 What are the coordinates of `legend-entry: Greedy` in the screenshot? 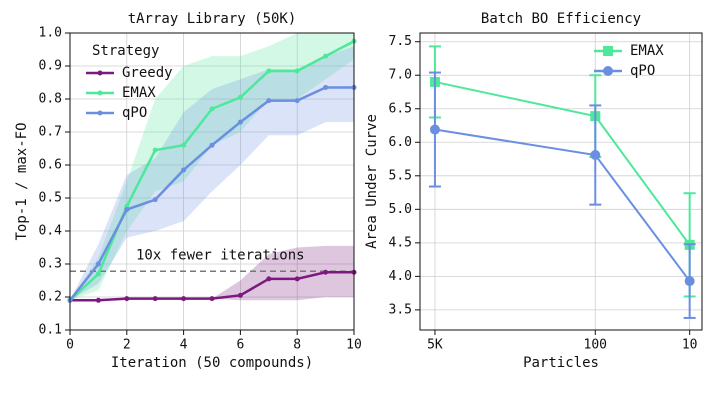 It's located at (129, 73).